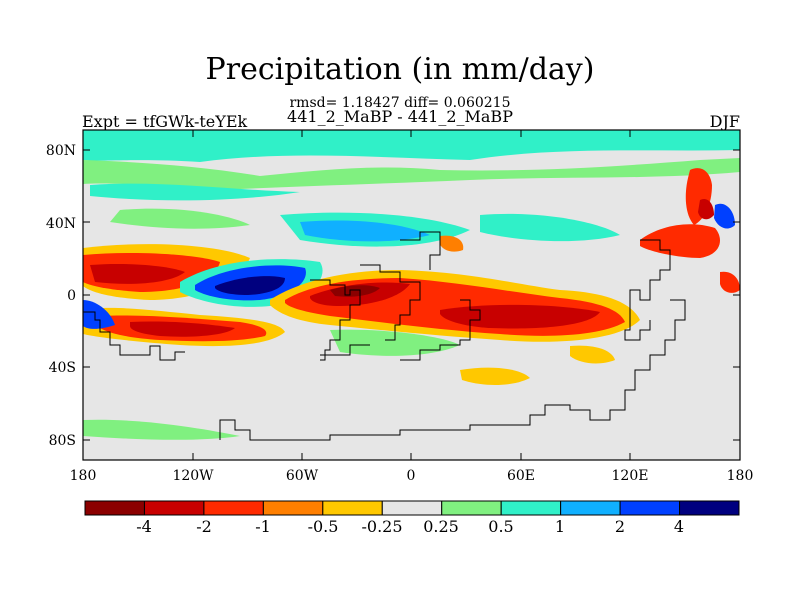  What do you see at coordinates (395, 342) in the screenshot?
I see `south-atlantic-green` at bounding box center [395, 342].